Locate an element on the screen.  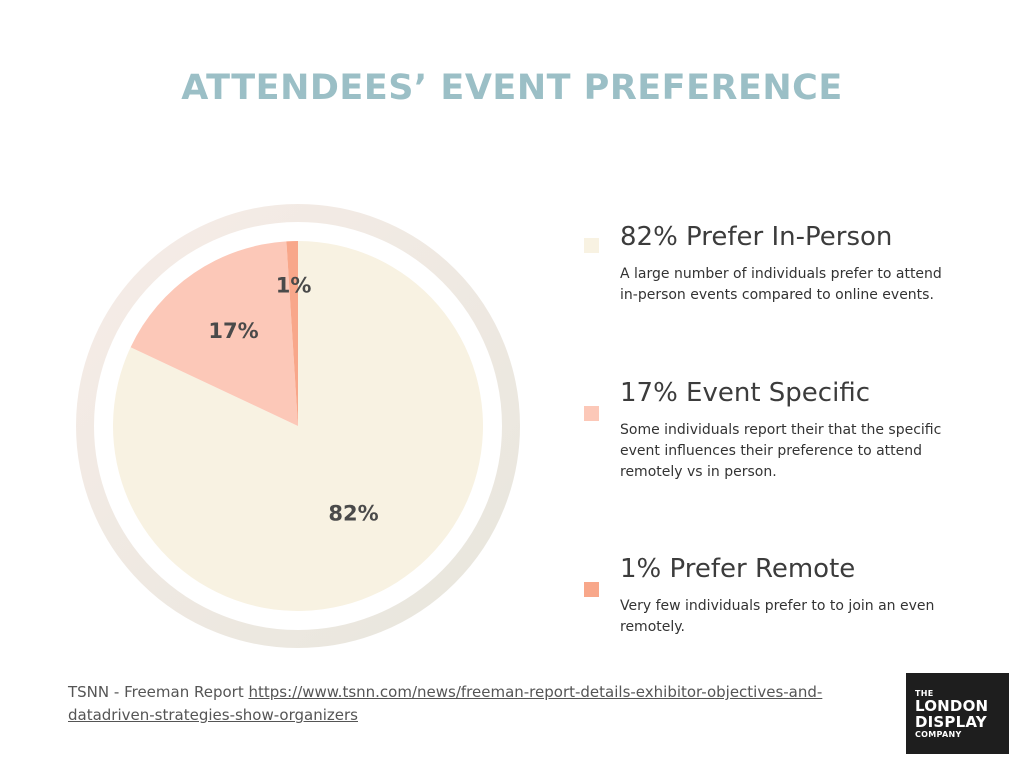
pie-label-event-specific: 17% is located at coordinates (233, 331).